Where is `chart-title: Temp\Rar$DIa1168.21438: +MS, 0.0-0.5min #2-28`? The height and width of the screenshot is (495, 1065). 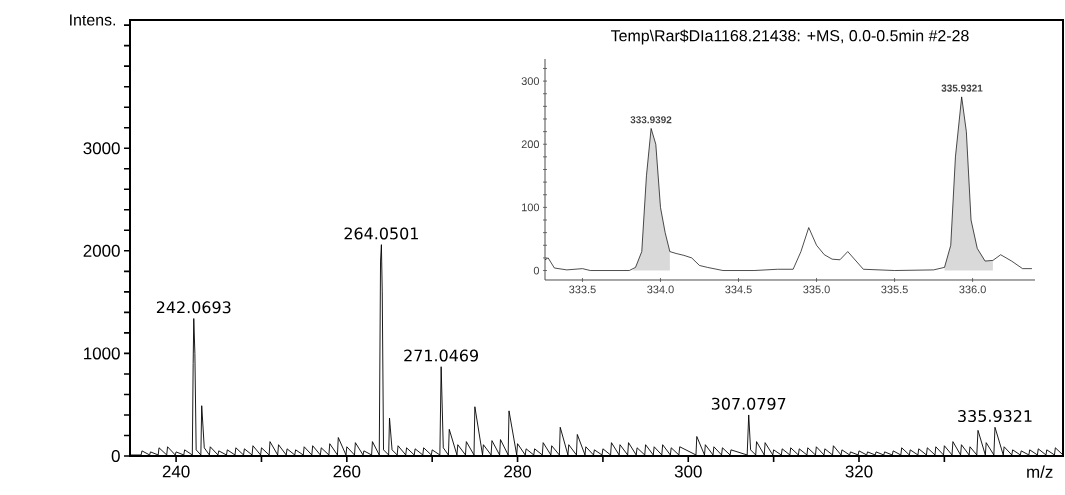 chart-title: Temp\Rar$DIa1168.21438: +MS, 0.0-0.5min #2-28 is located at coordinates (790, 37).